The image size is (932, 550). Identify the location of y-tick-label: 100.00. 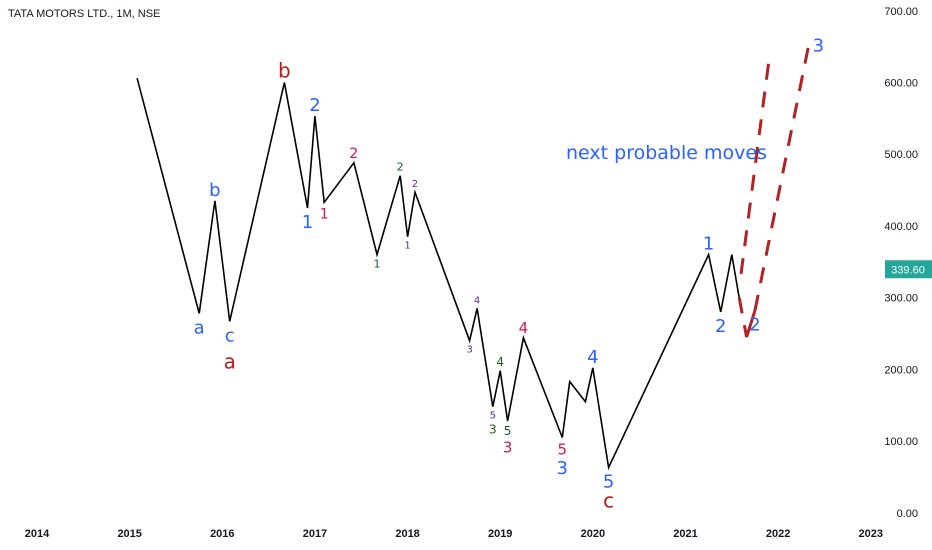
(901, 442).